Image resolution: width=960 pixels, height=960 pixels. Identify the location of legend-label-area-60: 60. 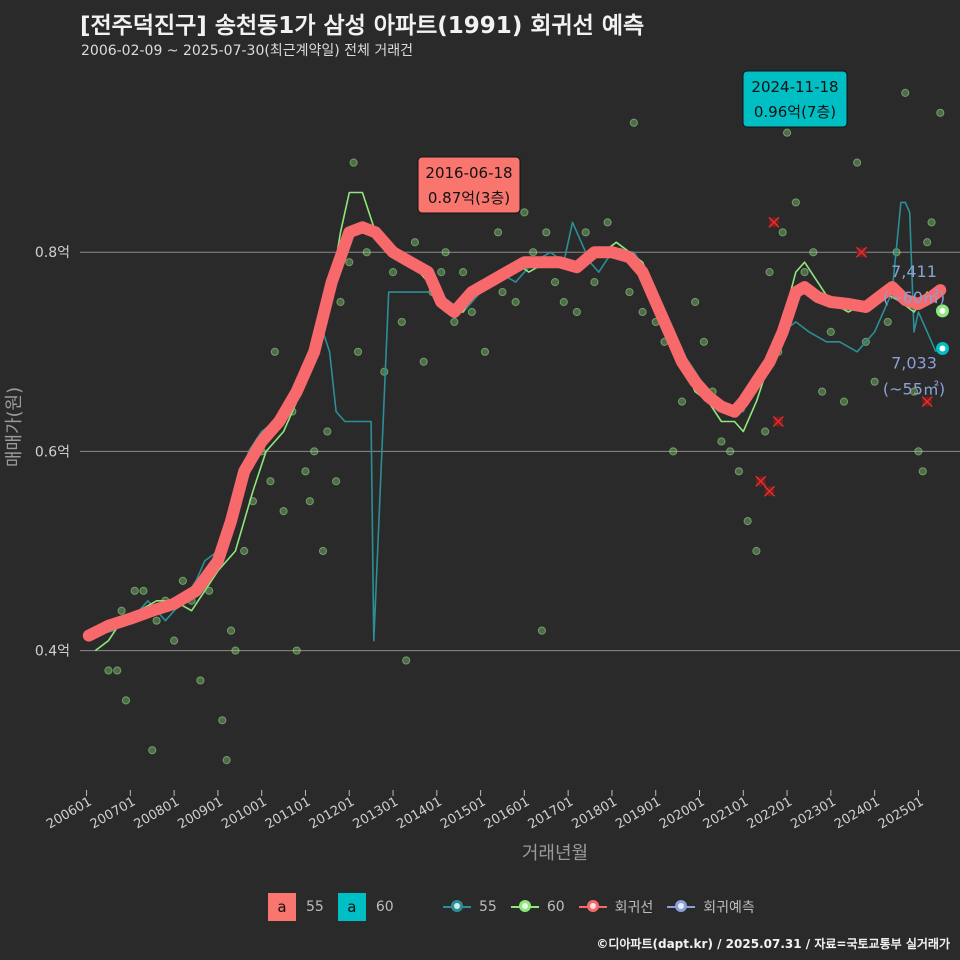
(384, 907).